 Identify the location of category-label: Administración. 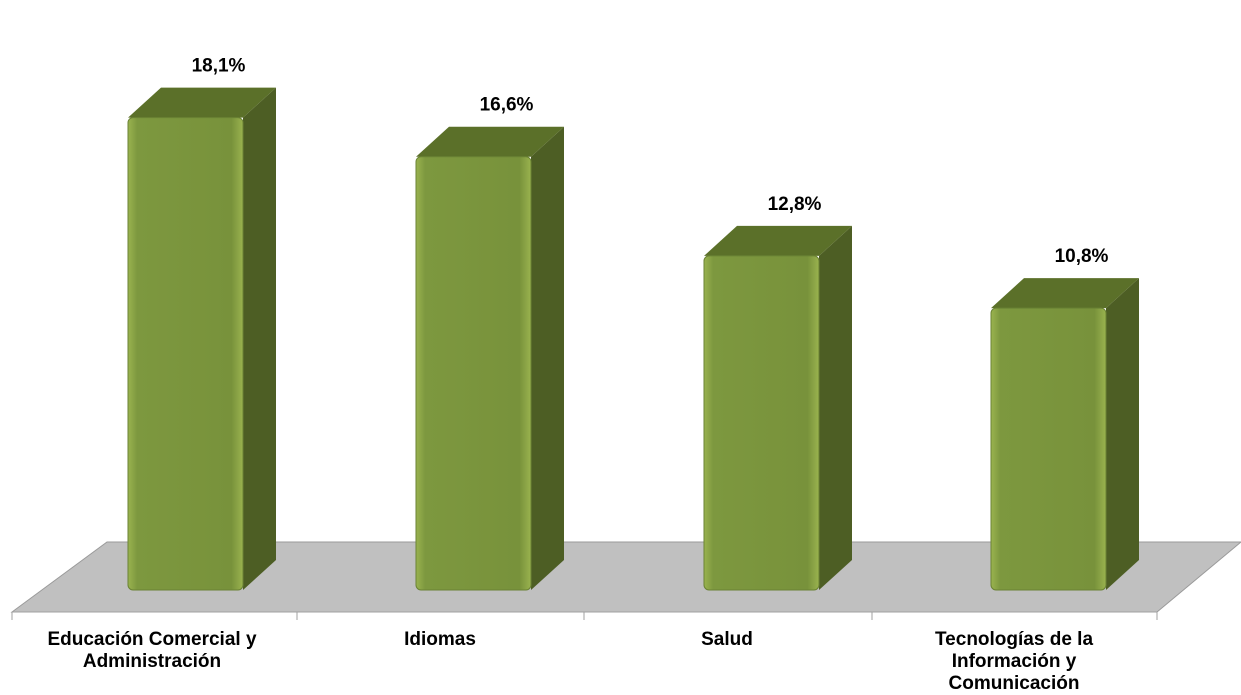
(152, 661).